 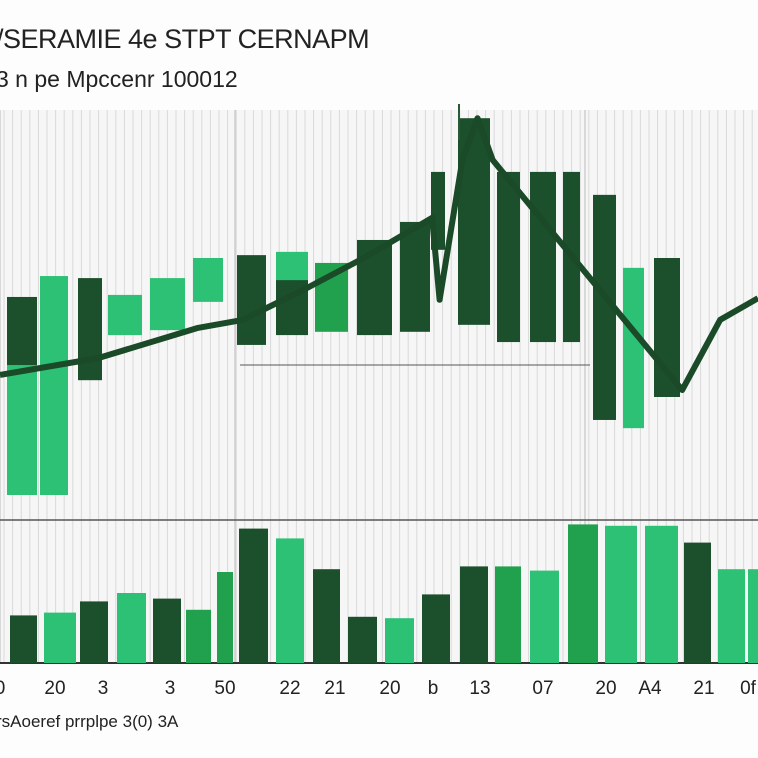 What do you see at coordinates (185, 39) in the screenshot?
I see `chart-title: /SERAMIE 4e STPT CERNAPM` at bounding box center [185, 39].